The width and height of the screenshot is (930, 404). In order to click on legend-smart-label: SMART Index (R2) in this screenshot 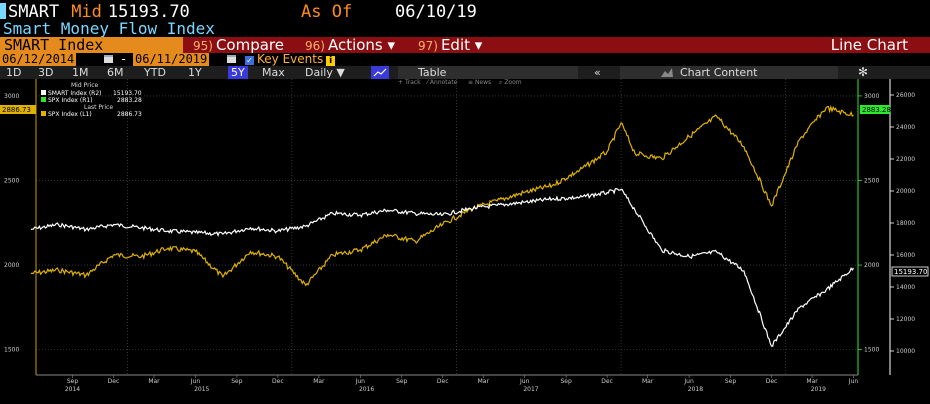, I will do `click(75, 93)`.